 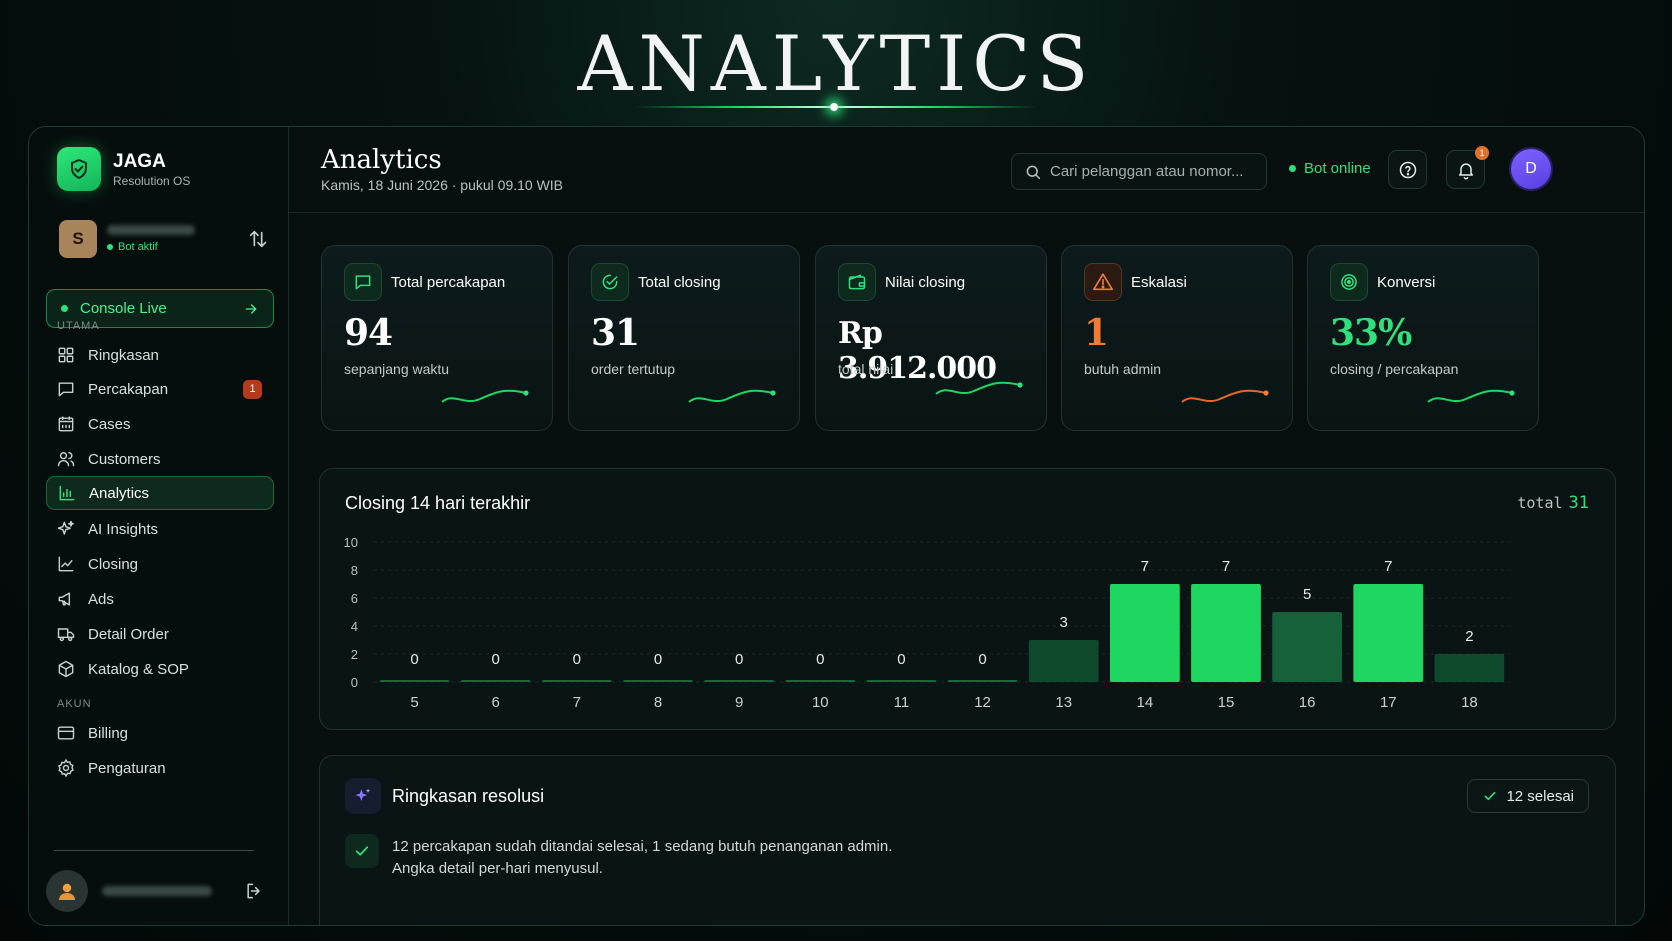 I want to click on users-icon, so click(x=66, y=459).